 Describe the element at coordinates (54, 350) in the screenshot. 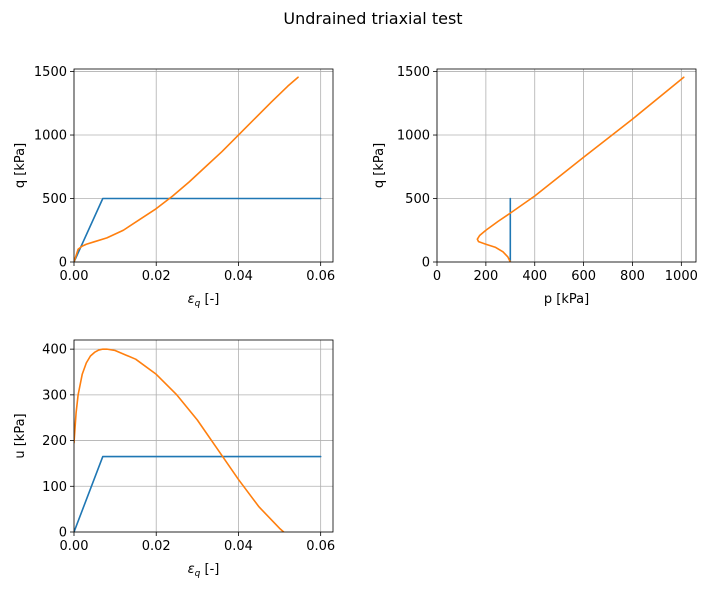

I see `y-tick-label: 400` at that location.